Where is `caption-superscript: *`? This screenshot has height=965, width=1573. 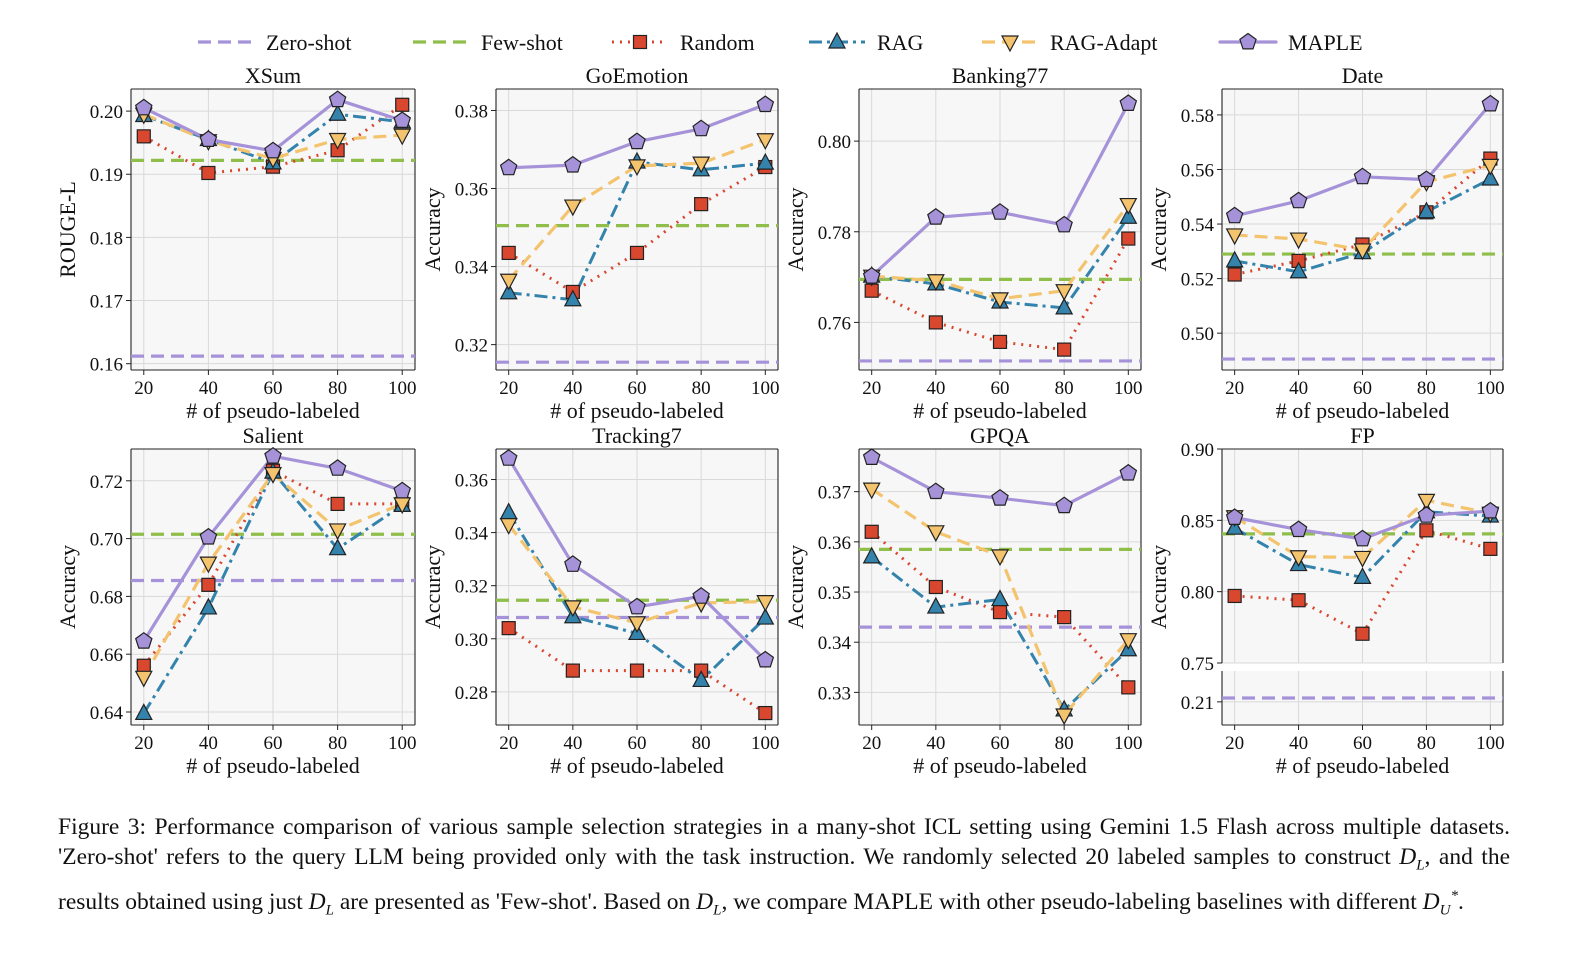 caption-superscript: * is located at coordinates (1454, 895).